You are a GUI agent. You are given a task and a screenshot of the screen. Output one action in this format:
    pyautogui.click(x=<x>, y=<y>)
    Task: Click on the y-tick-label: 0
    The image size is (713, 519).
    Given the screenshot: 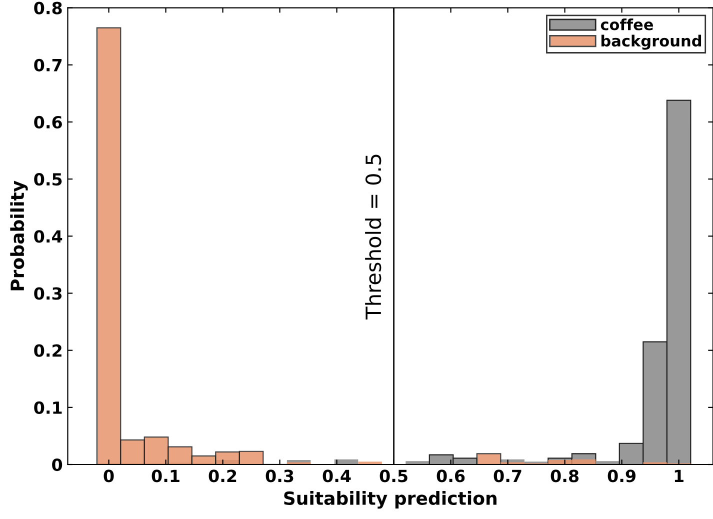 What is the action you would take?
    pyautogui.click(x=57, y=465)
    